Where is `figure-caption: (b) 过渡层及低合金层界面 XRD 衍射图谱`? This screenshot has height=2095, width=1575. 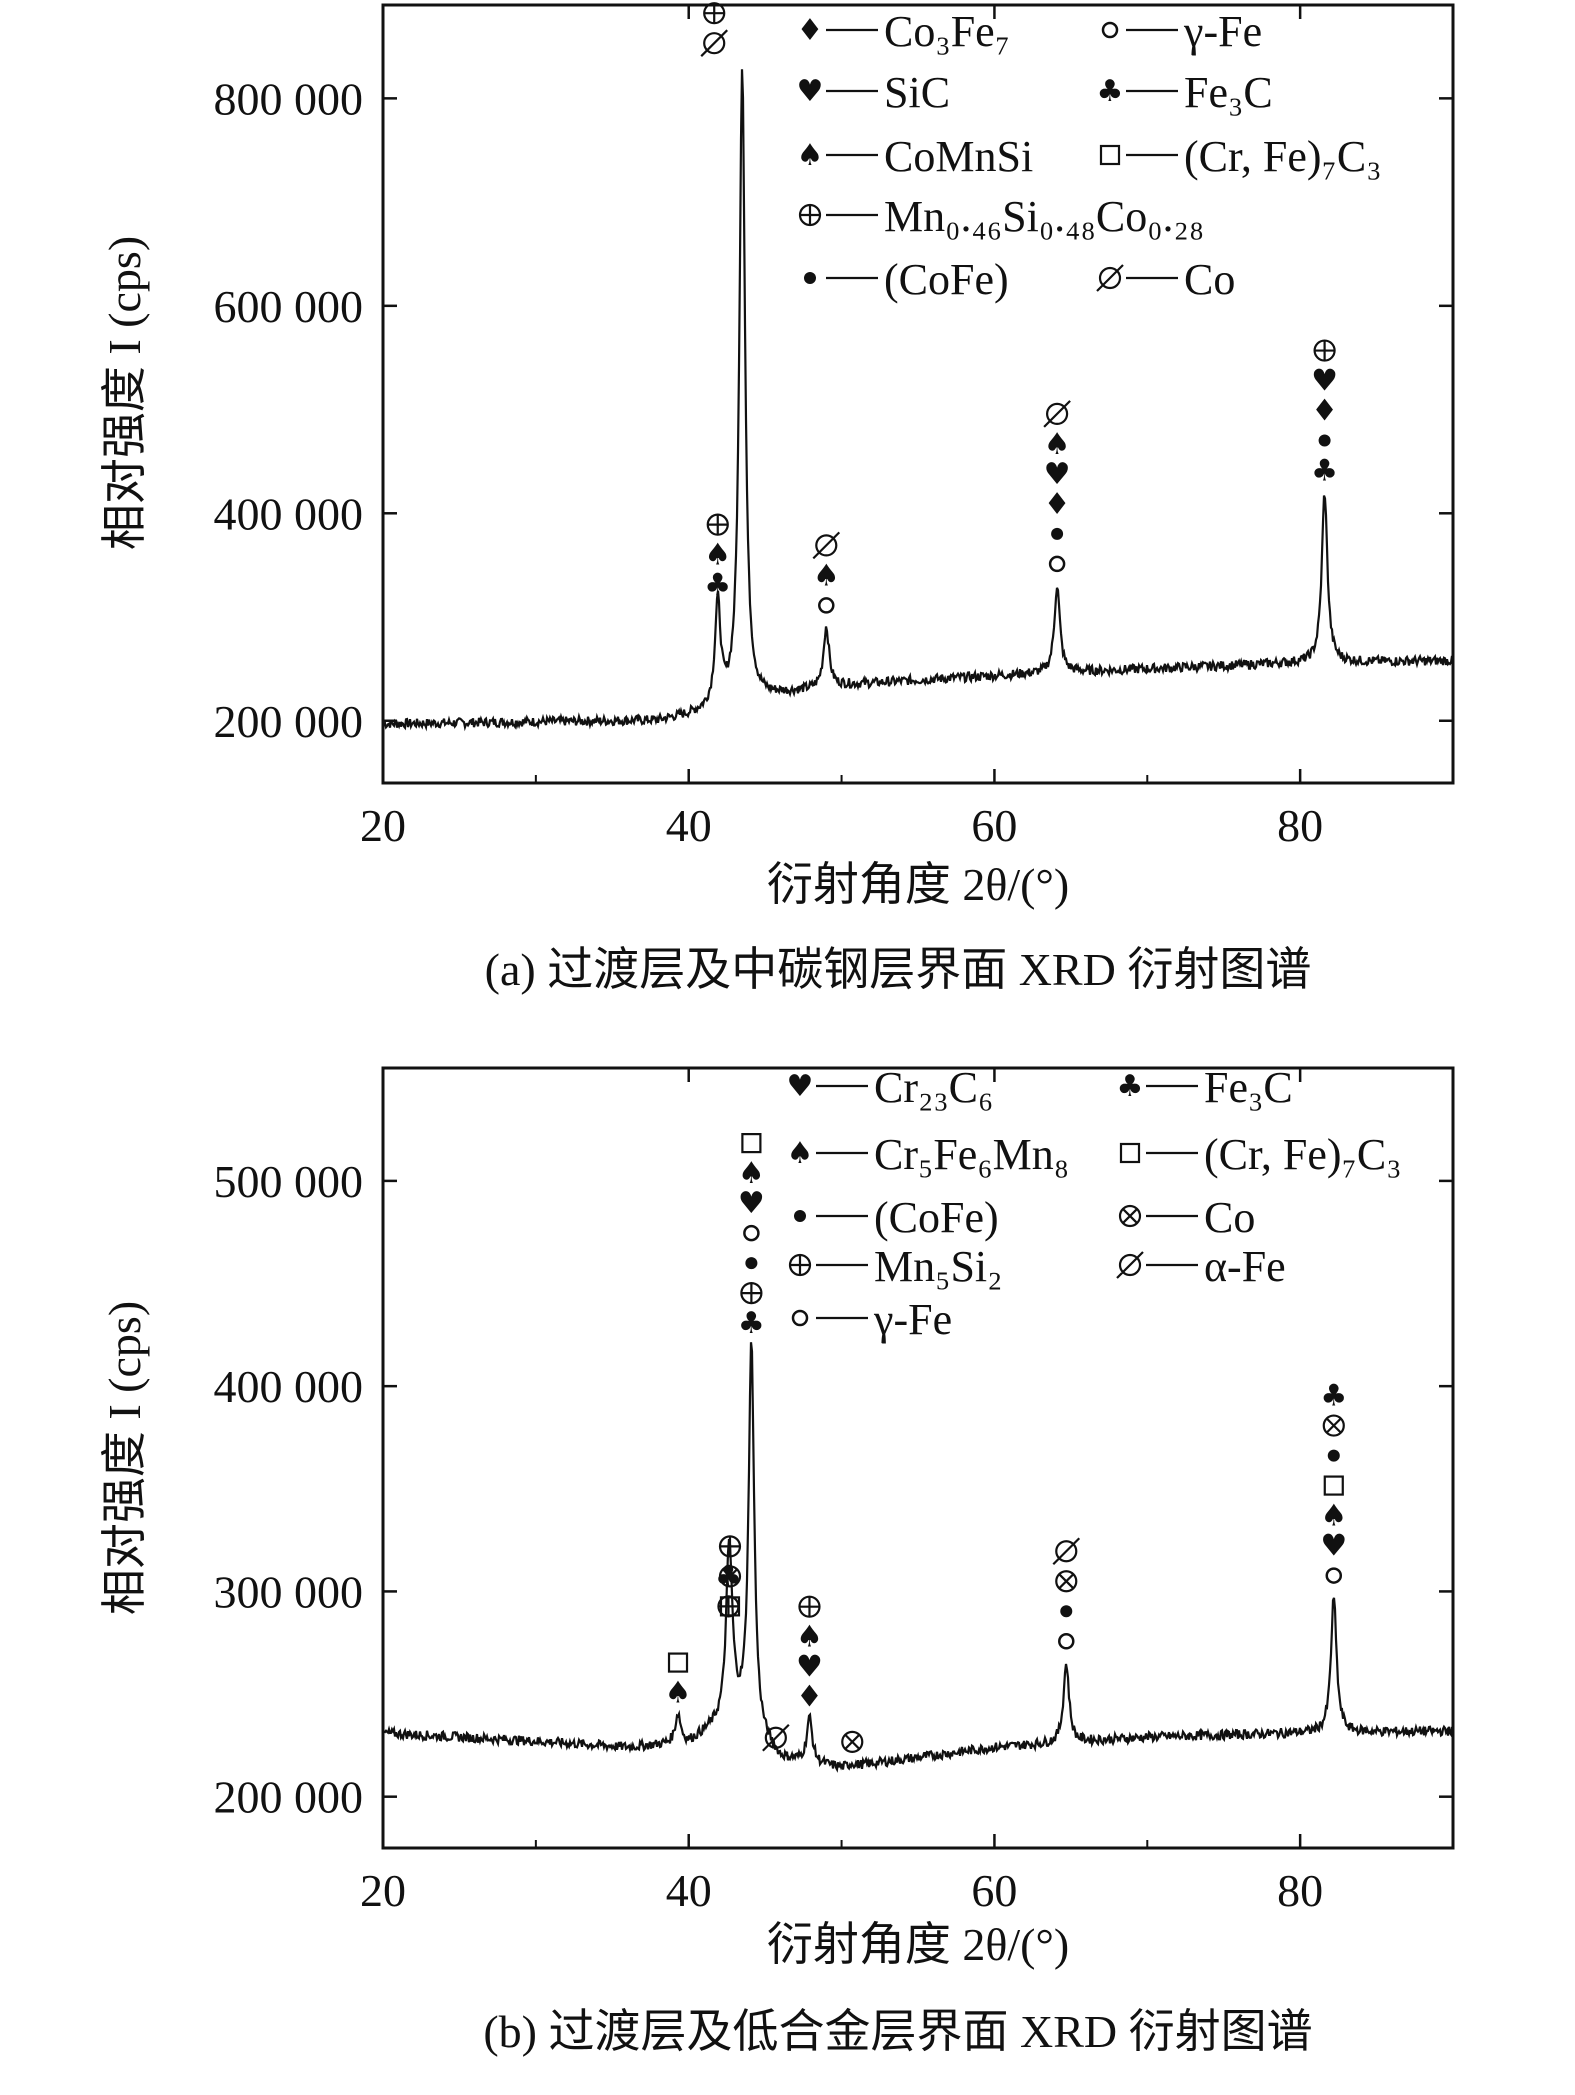
figure-caption: (b) 过渡层及低合金层界面 XRD 衍射图谱 is located at coordinates (897, 2031).